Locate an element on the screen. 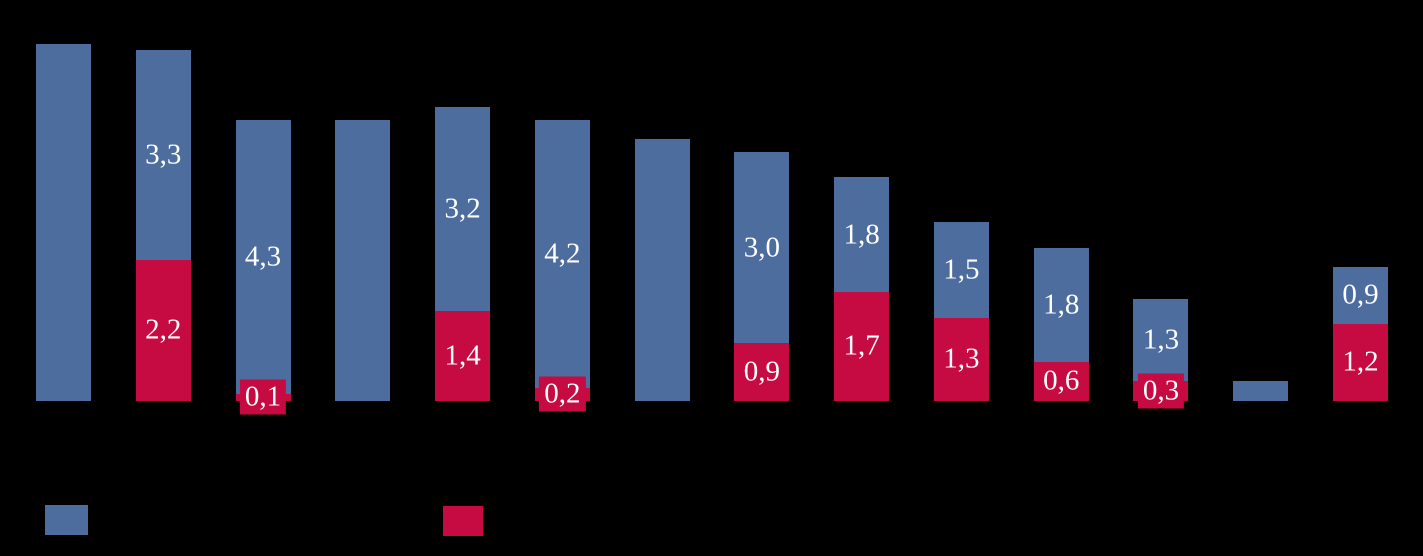 This screenshot has width=1423, height=556. bar-label-blue: 3,2 is located at coordinates (462, 208).